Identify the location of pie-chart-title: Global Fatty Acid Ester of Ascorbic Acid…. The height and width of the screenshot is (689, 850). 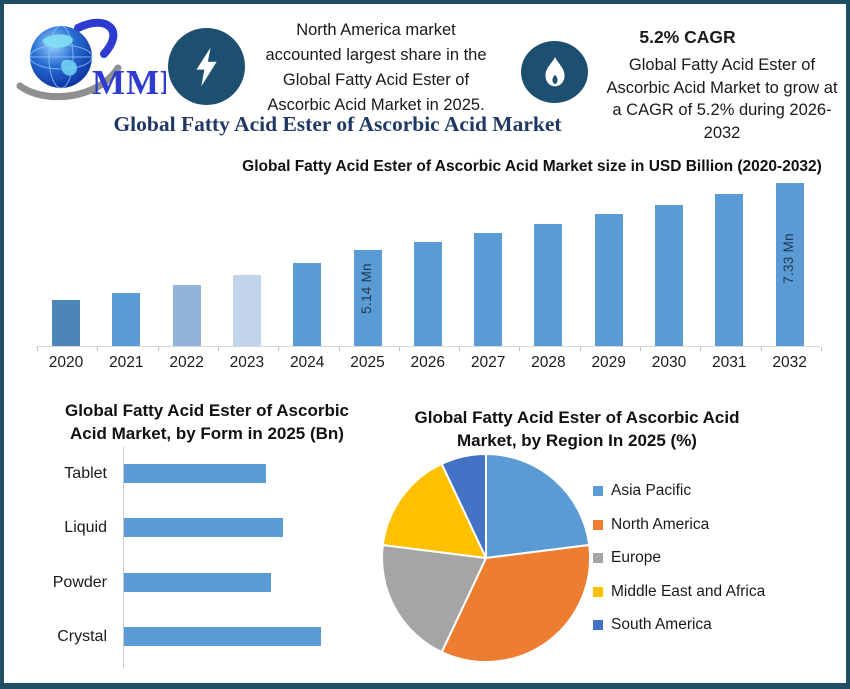
(577, 429).